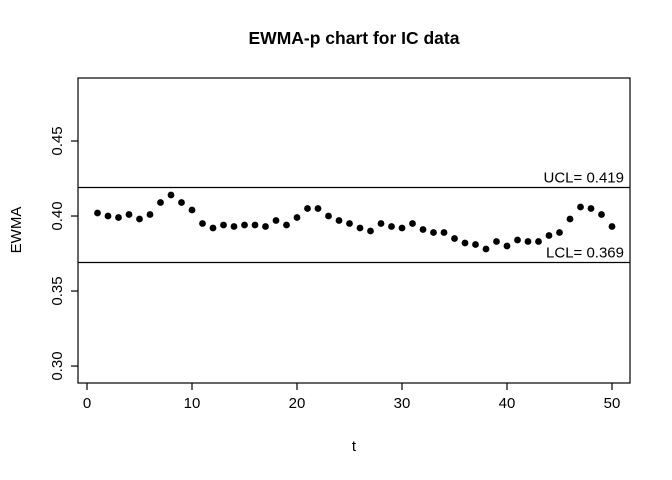  Describe the element at coordinates (57, 215) in the screenshot. I see `y-tick-label: 0.40` at that location.